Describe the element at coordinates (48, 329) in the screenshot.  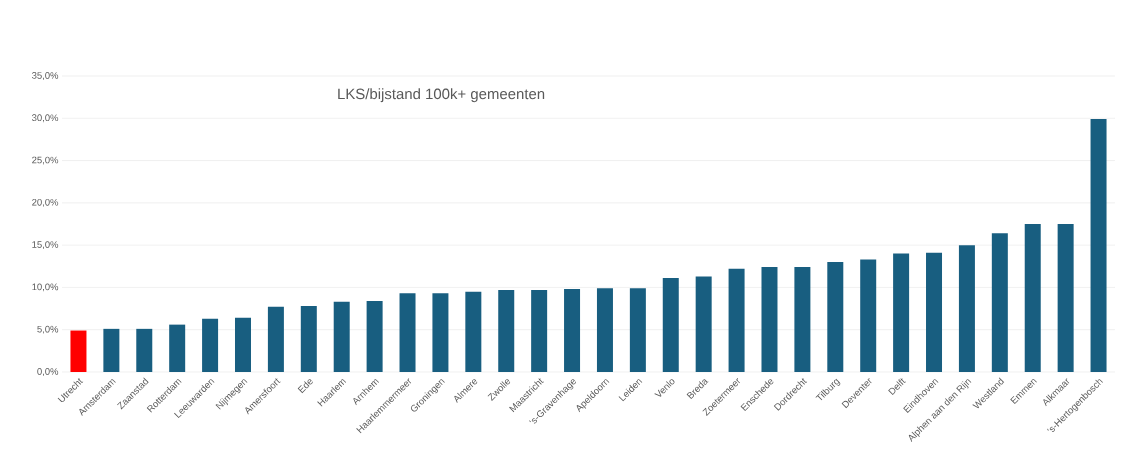
I see `y-tick-label: 5,0%` at that location.